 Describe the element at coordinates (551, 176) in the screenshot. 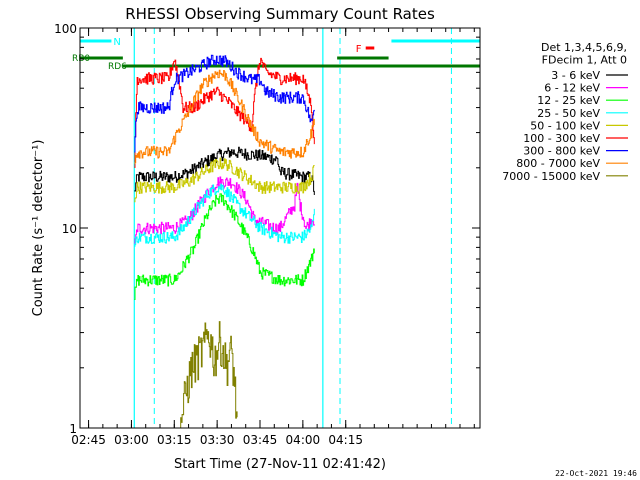

I see `legend-entry-label: 7000 - 15000 keV` at that location.